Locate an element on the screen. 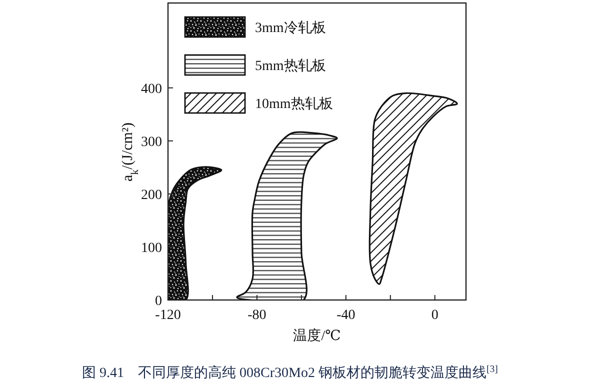 The height and width of the screenshot is (389, 600). x-tick-label: -40 is located at coordinates (346, 315).